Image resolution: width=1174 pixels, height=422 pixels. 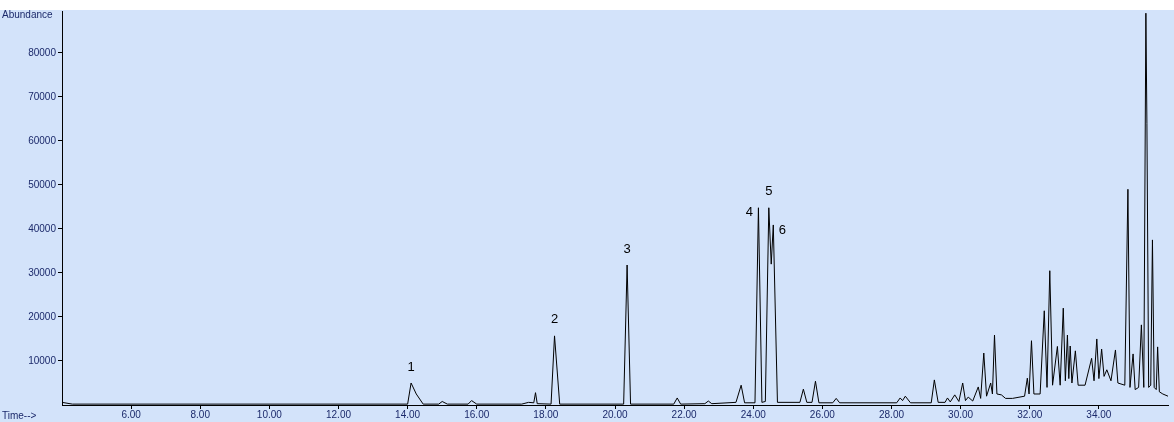 What do you see at coordinates (42, 360) in the screenshot?
I see `y-tick-label: 10000` at bounding box center [42, 360].